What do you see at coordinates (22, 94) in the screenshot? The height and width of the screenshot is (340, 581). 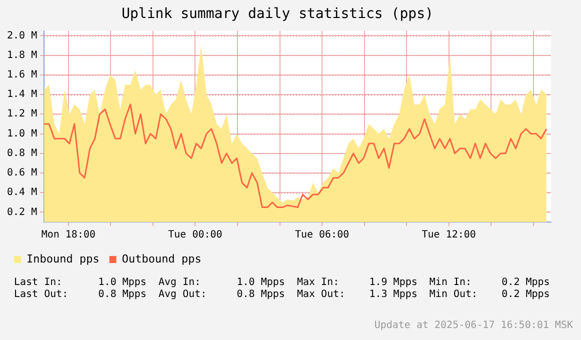 I see `y-tick-label: 1.4 M` at bounding box center [22, 94].